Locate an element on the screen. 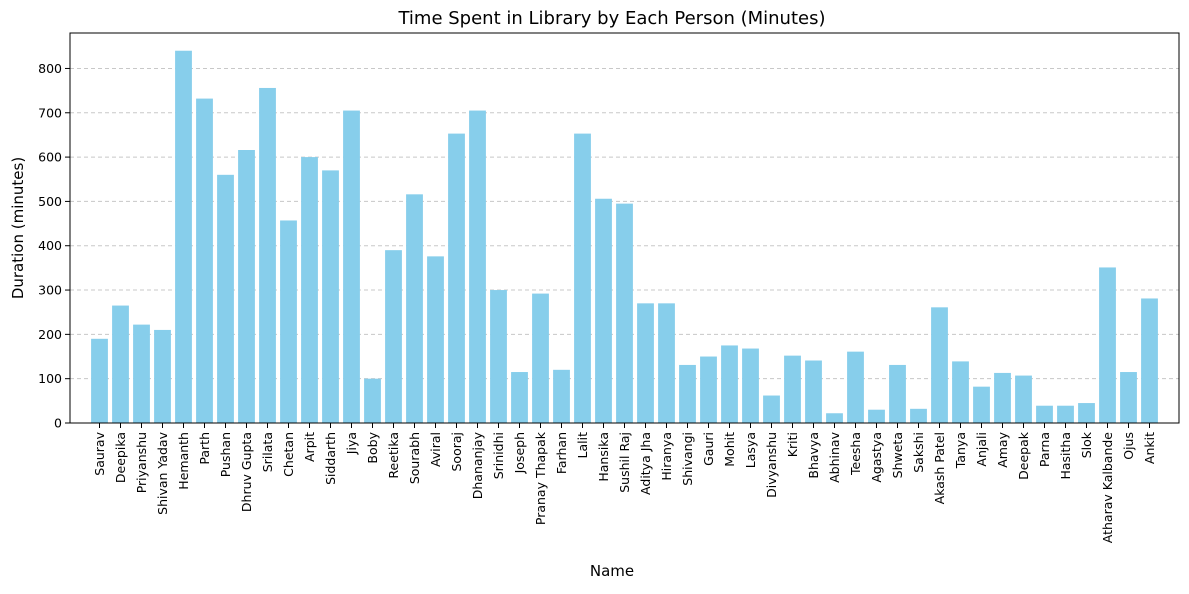  y-tick-label: 300 is located at coordinates (50, 290).